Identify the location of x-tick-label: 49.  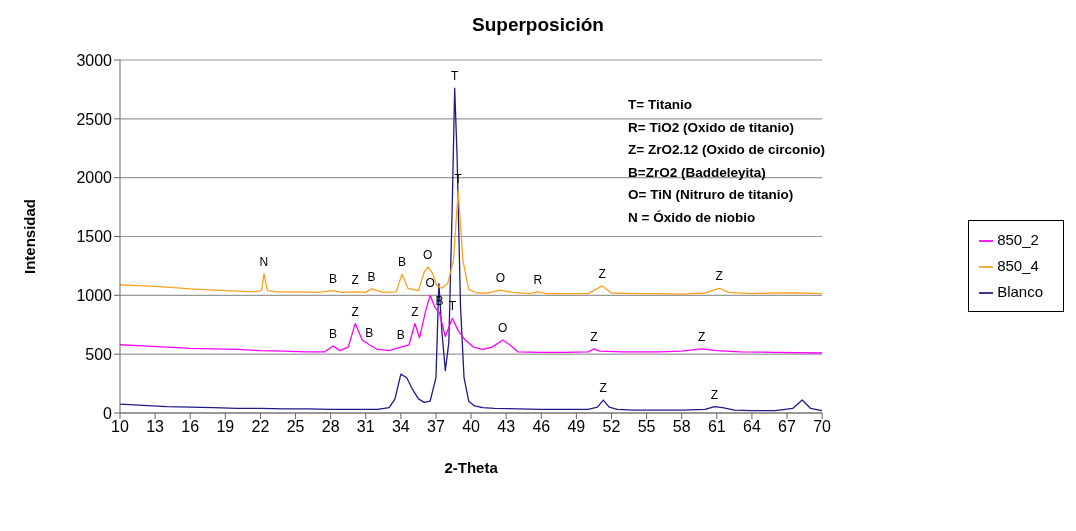
(576, 427).